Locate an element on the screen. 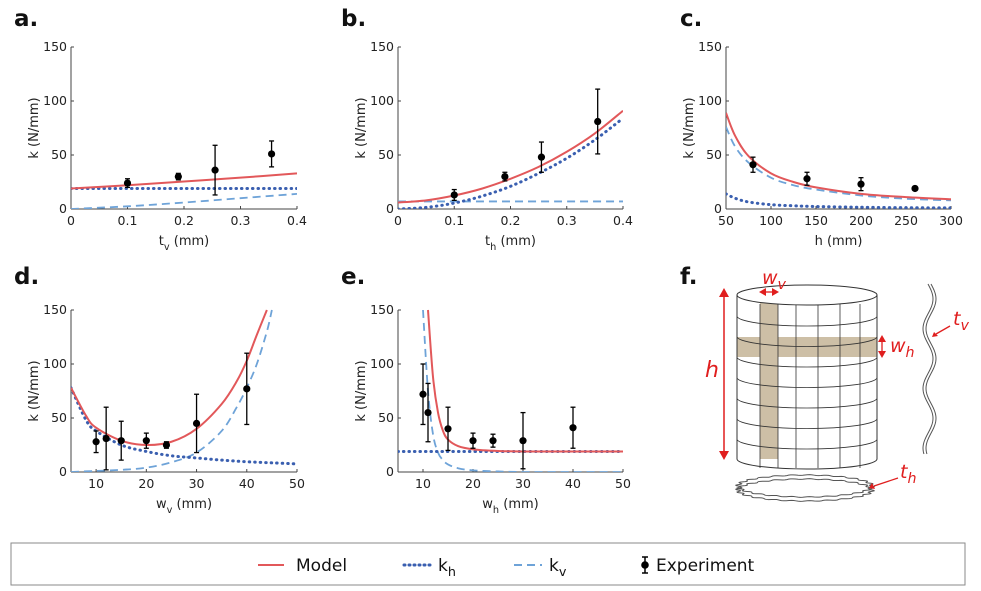 This screenshot has height=591, width=981. x-axis-label: wv (mm) is located at coordinates (184, 506).